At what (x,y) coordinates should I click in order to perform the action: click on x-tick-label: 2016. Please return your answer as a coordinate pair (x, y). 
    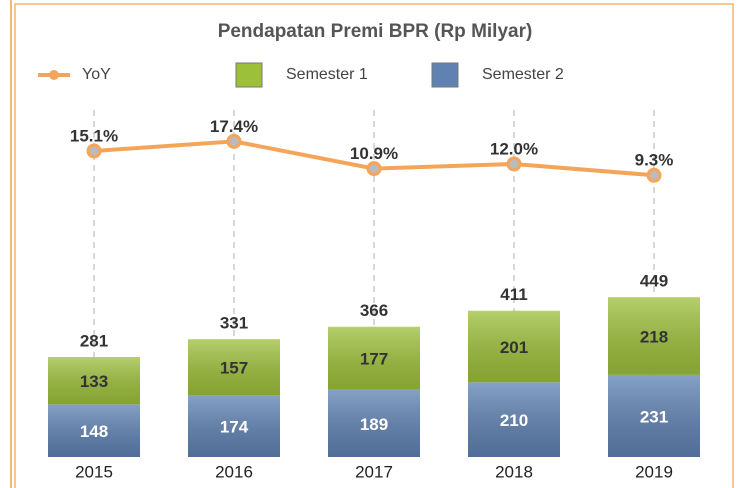
    Looking at the image, I should click on (234, 471).